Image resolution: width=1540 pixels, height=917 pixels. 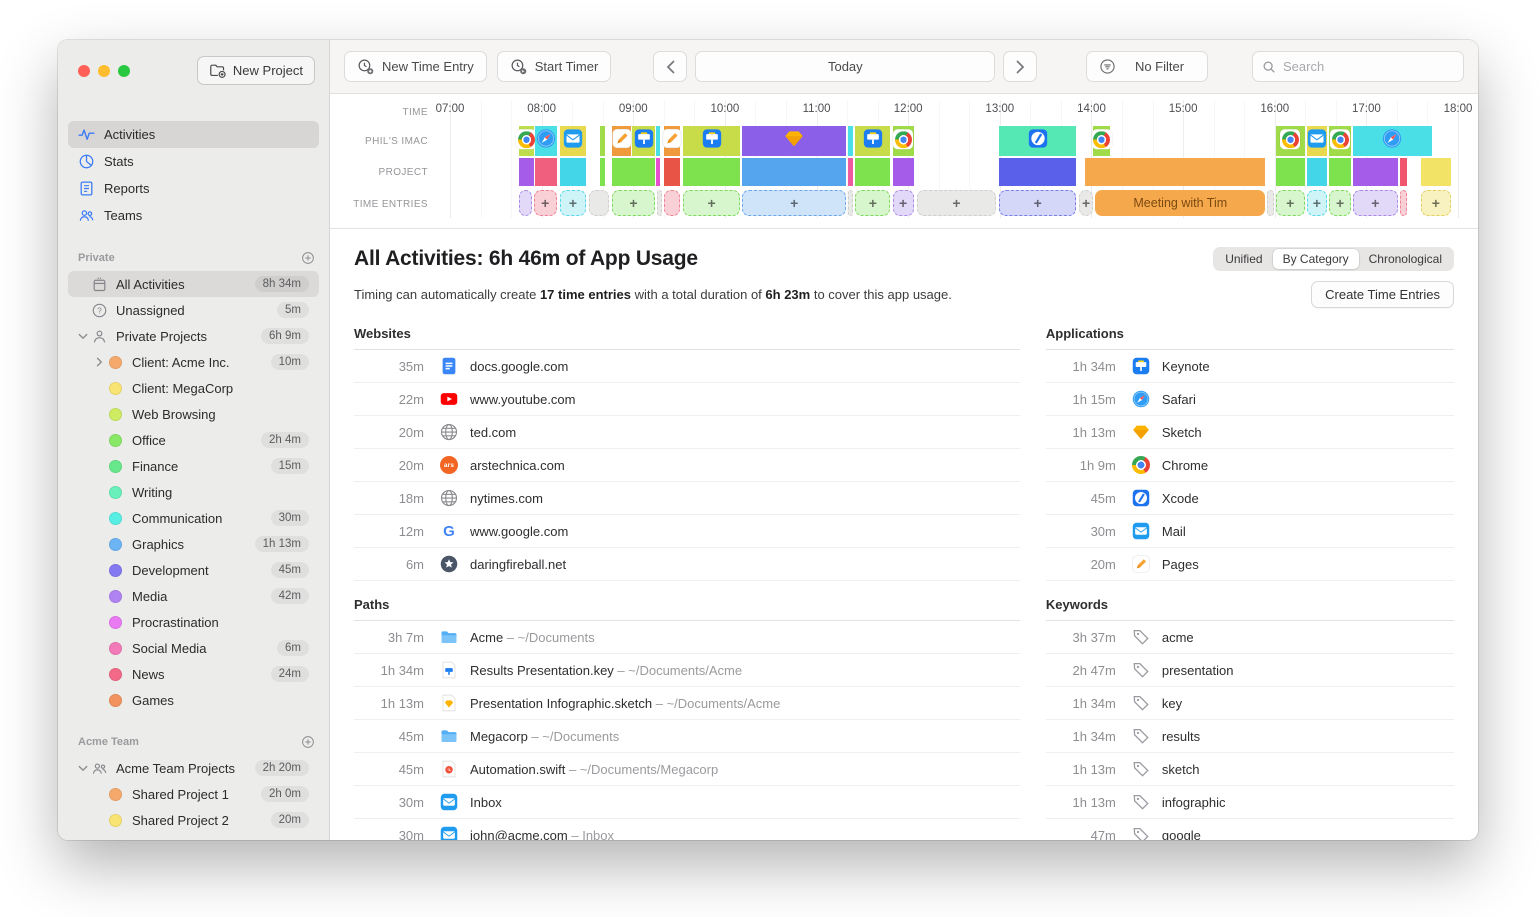 What do you see at coordinates (554, 66) in the screenshot?
I see `start-timer-button: Start Timer` at bounding box center [554, 66].